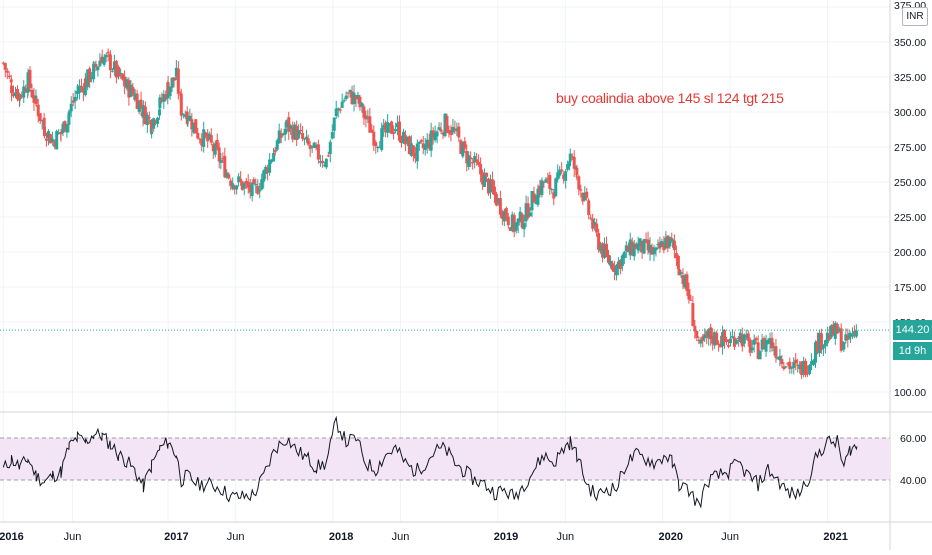 This screenshot has height=555, width=932. I want to click on time-tick-label: 2020, so click(671, 537).